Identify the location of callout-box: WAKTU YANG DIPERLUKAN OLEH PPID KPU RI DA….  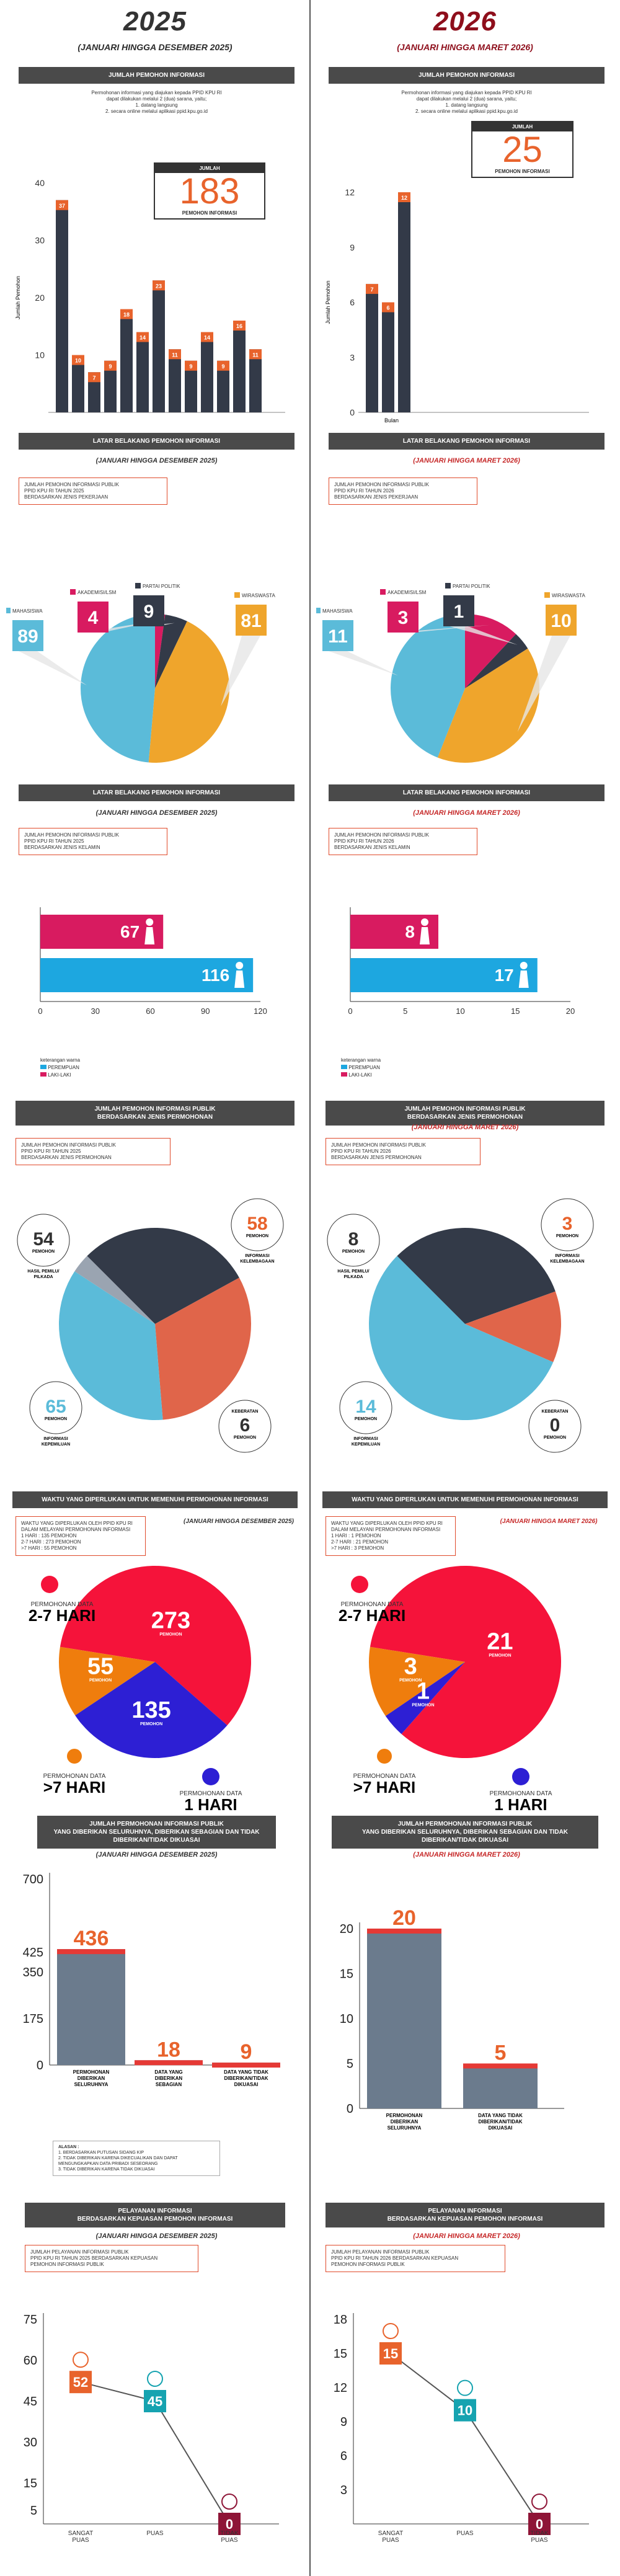
(81, 1536).